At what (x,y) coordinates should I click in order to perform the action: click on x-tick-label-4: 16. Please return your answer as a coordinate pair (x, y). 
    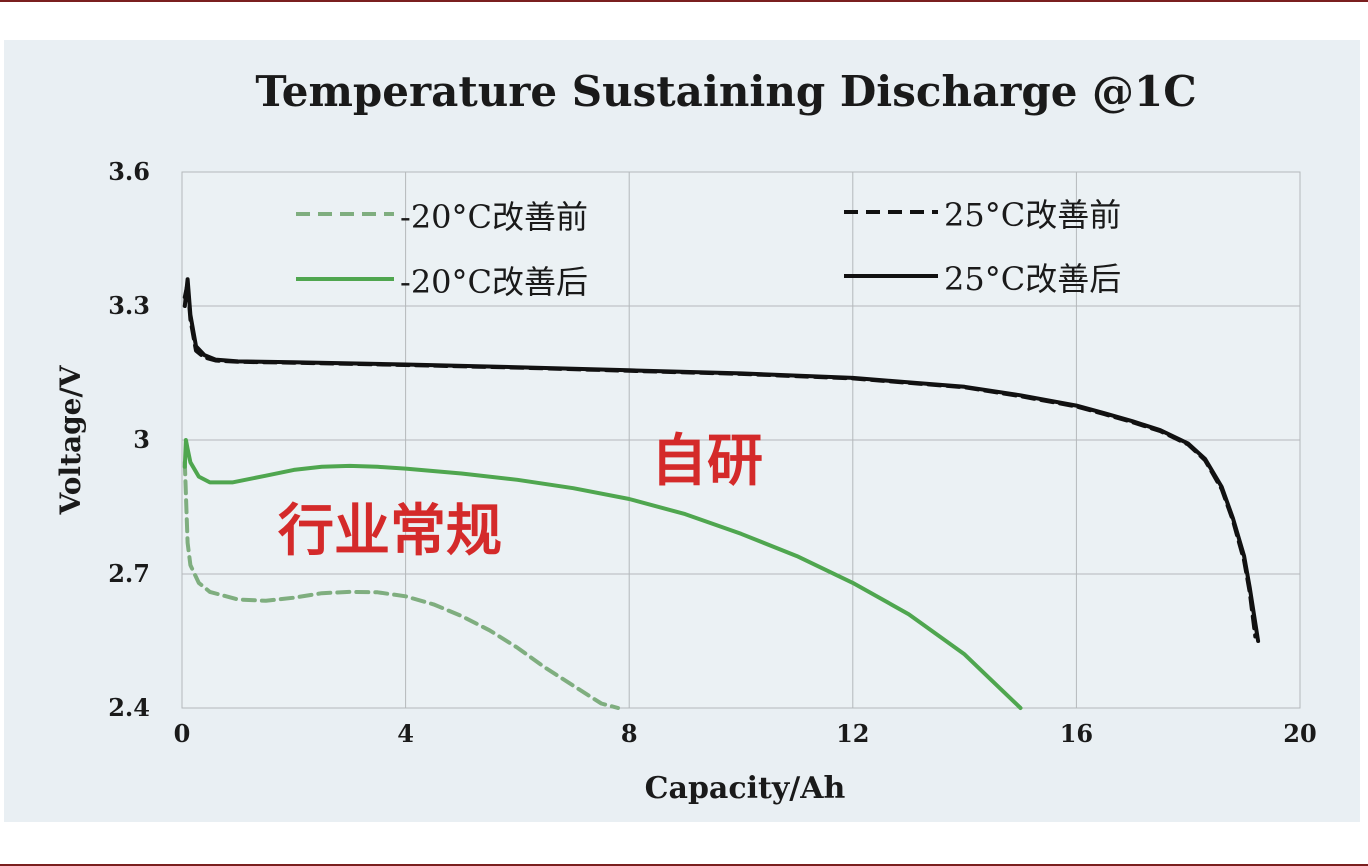
    Looking at the image, I should click on (1076, 733).